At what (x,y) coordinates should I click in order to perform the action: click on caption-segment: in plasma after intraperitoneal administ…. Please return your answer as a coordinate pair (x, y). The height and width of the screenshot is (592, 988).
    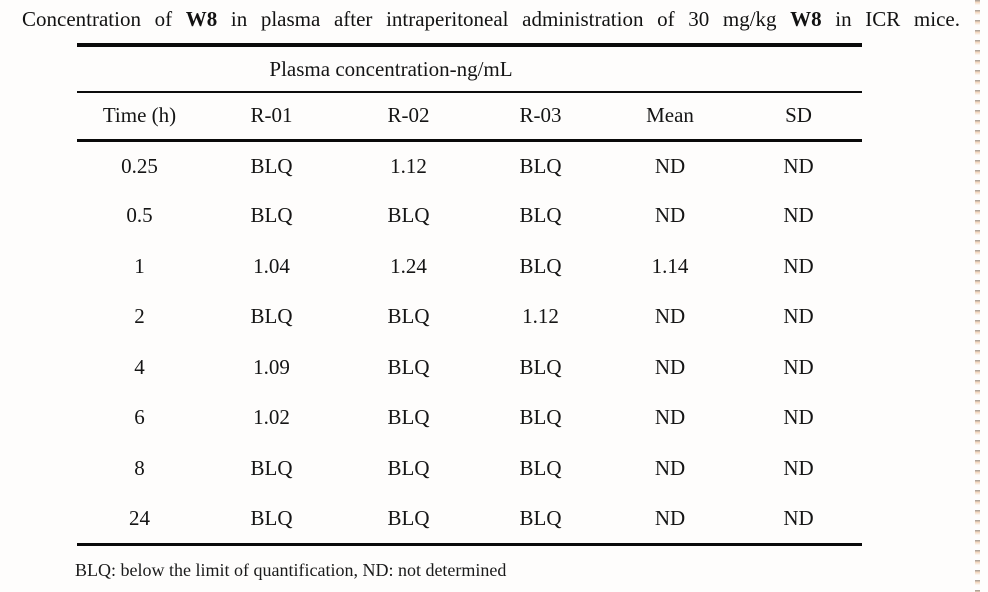
    Looking at the image, I should click on (504, 19).